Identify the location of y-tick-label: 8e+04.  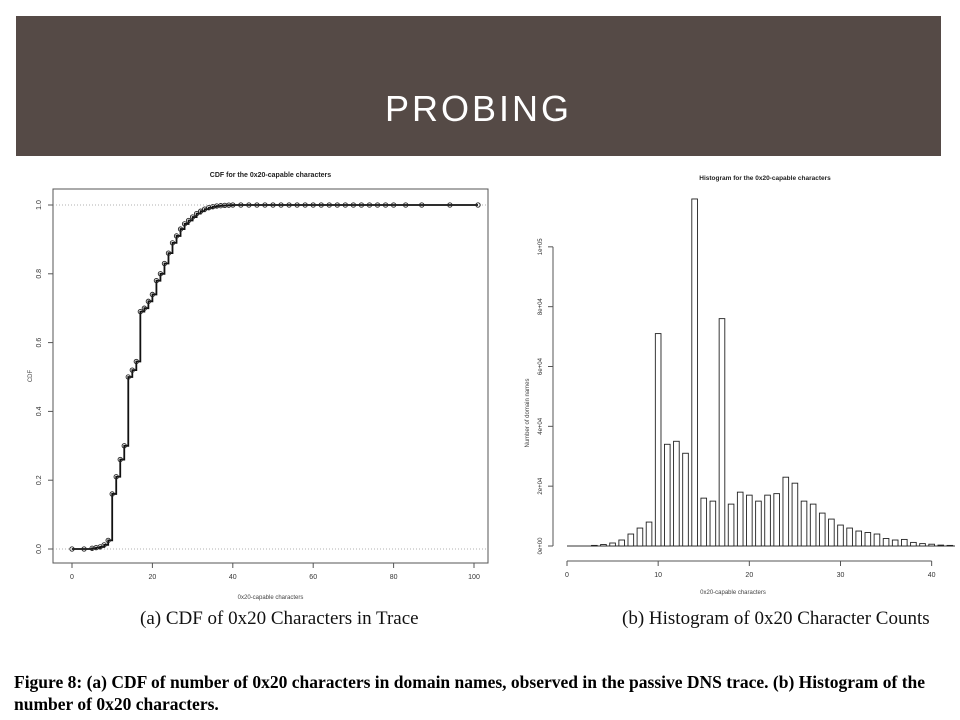
(541, 307).